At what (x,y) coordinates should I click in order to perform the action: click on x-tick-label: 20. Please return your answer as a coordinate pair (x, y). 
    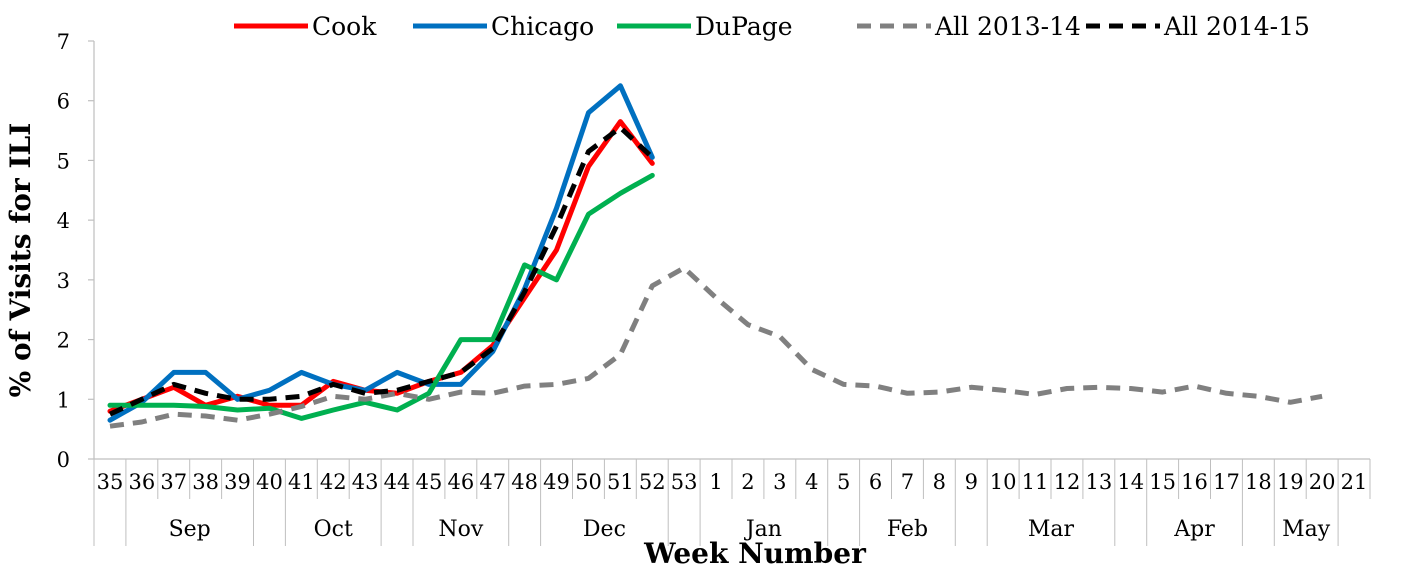
    Looking at the image, I should click on (1322, 482).